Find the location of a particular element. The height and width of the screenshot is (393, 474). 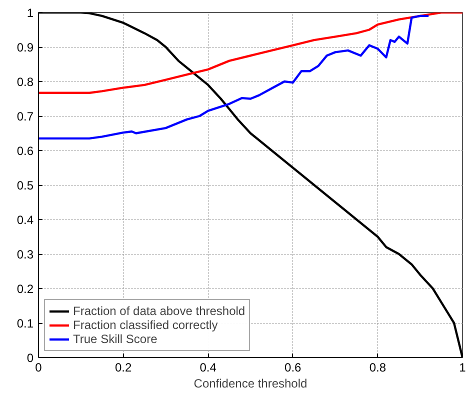

y-tick-label: 0.7 is located at coordinates (25, 117).